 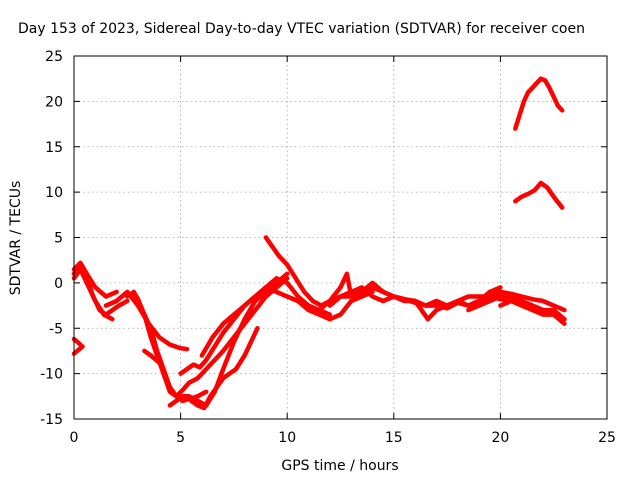 What do you see at coordinates (54, 193) in the screenshot?
I see `y-tick-label: 10` at bounding box center [54, 193].